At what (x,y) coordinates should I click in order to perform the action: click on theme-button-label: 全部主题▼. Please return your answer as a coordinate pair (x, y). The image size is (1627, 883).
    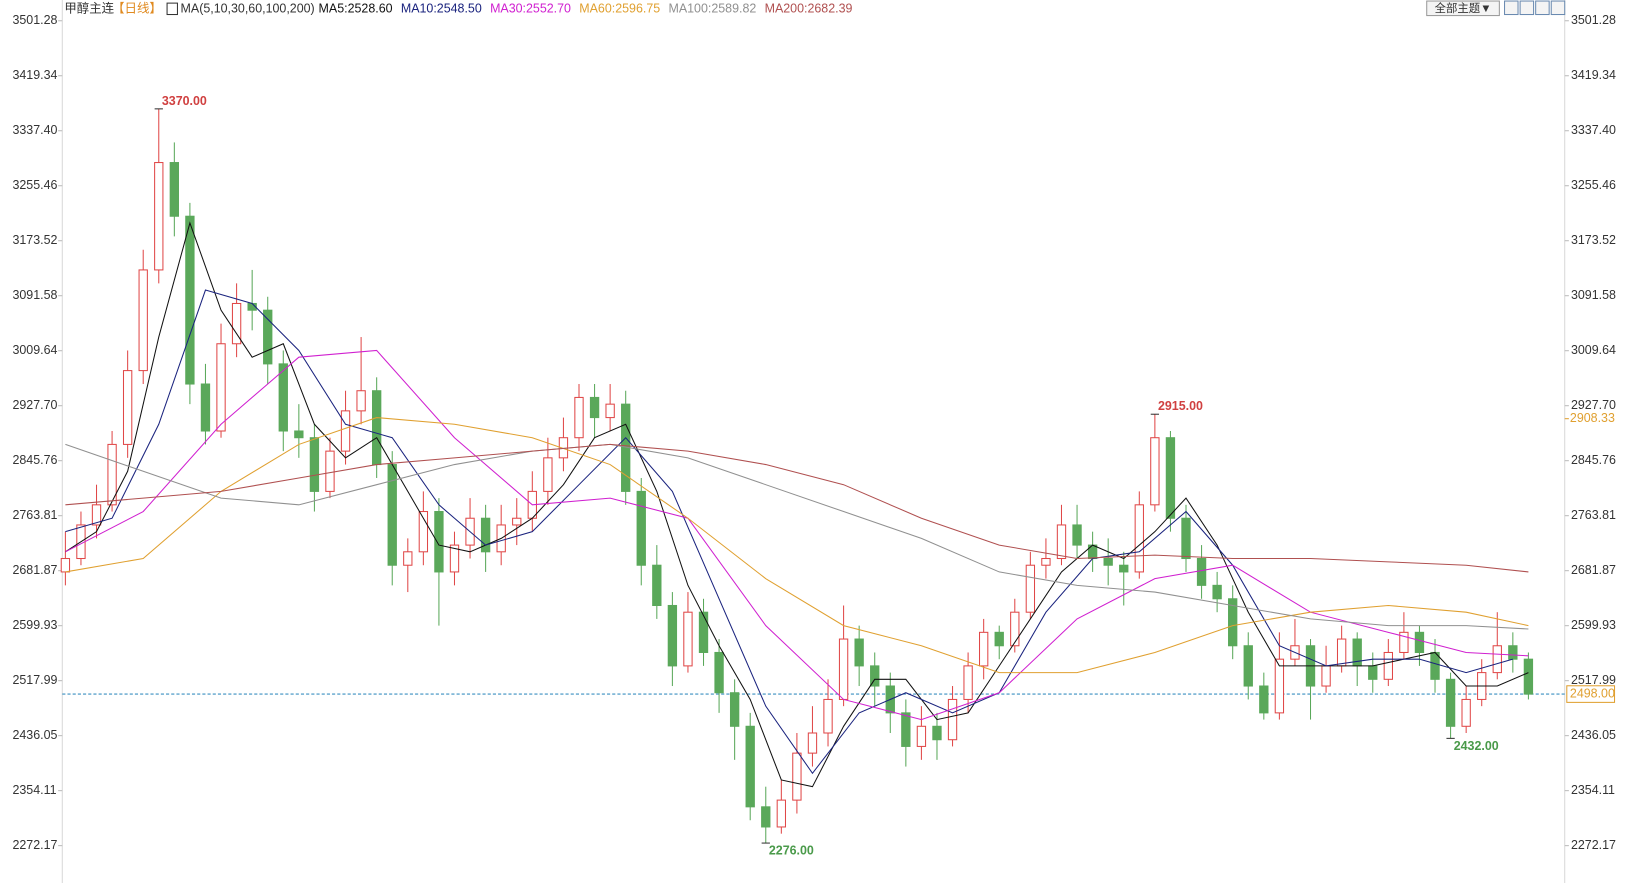
    Looking at the image, I should click on (1463, 8).